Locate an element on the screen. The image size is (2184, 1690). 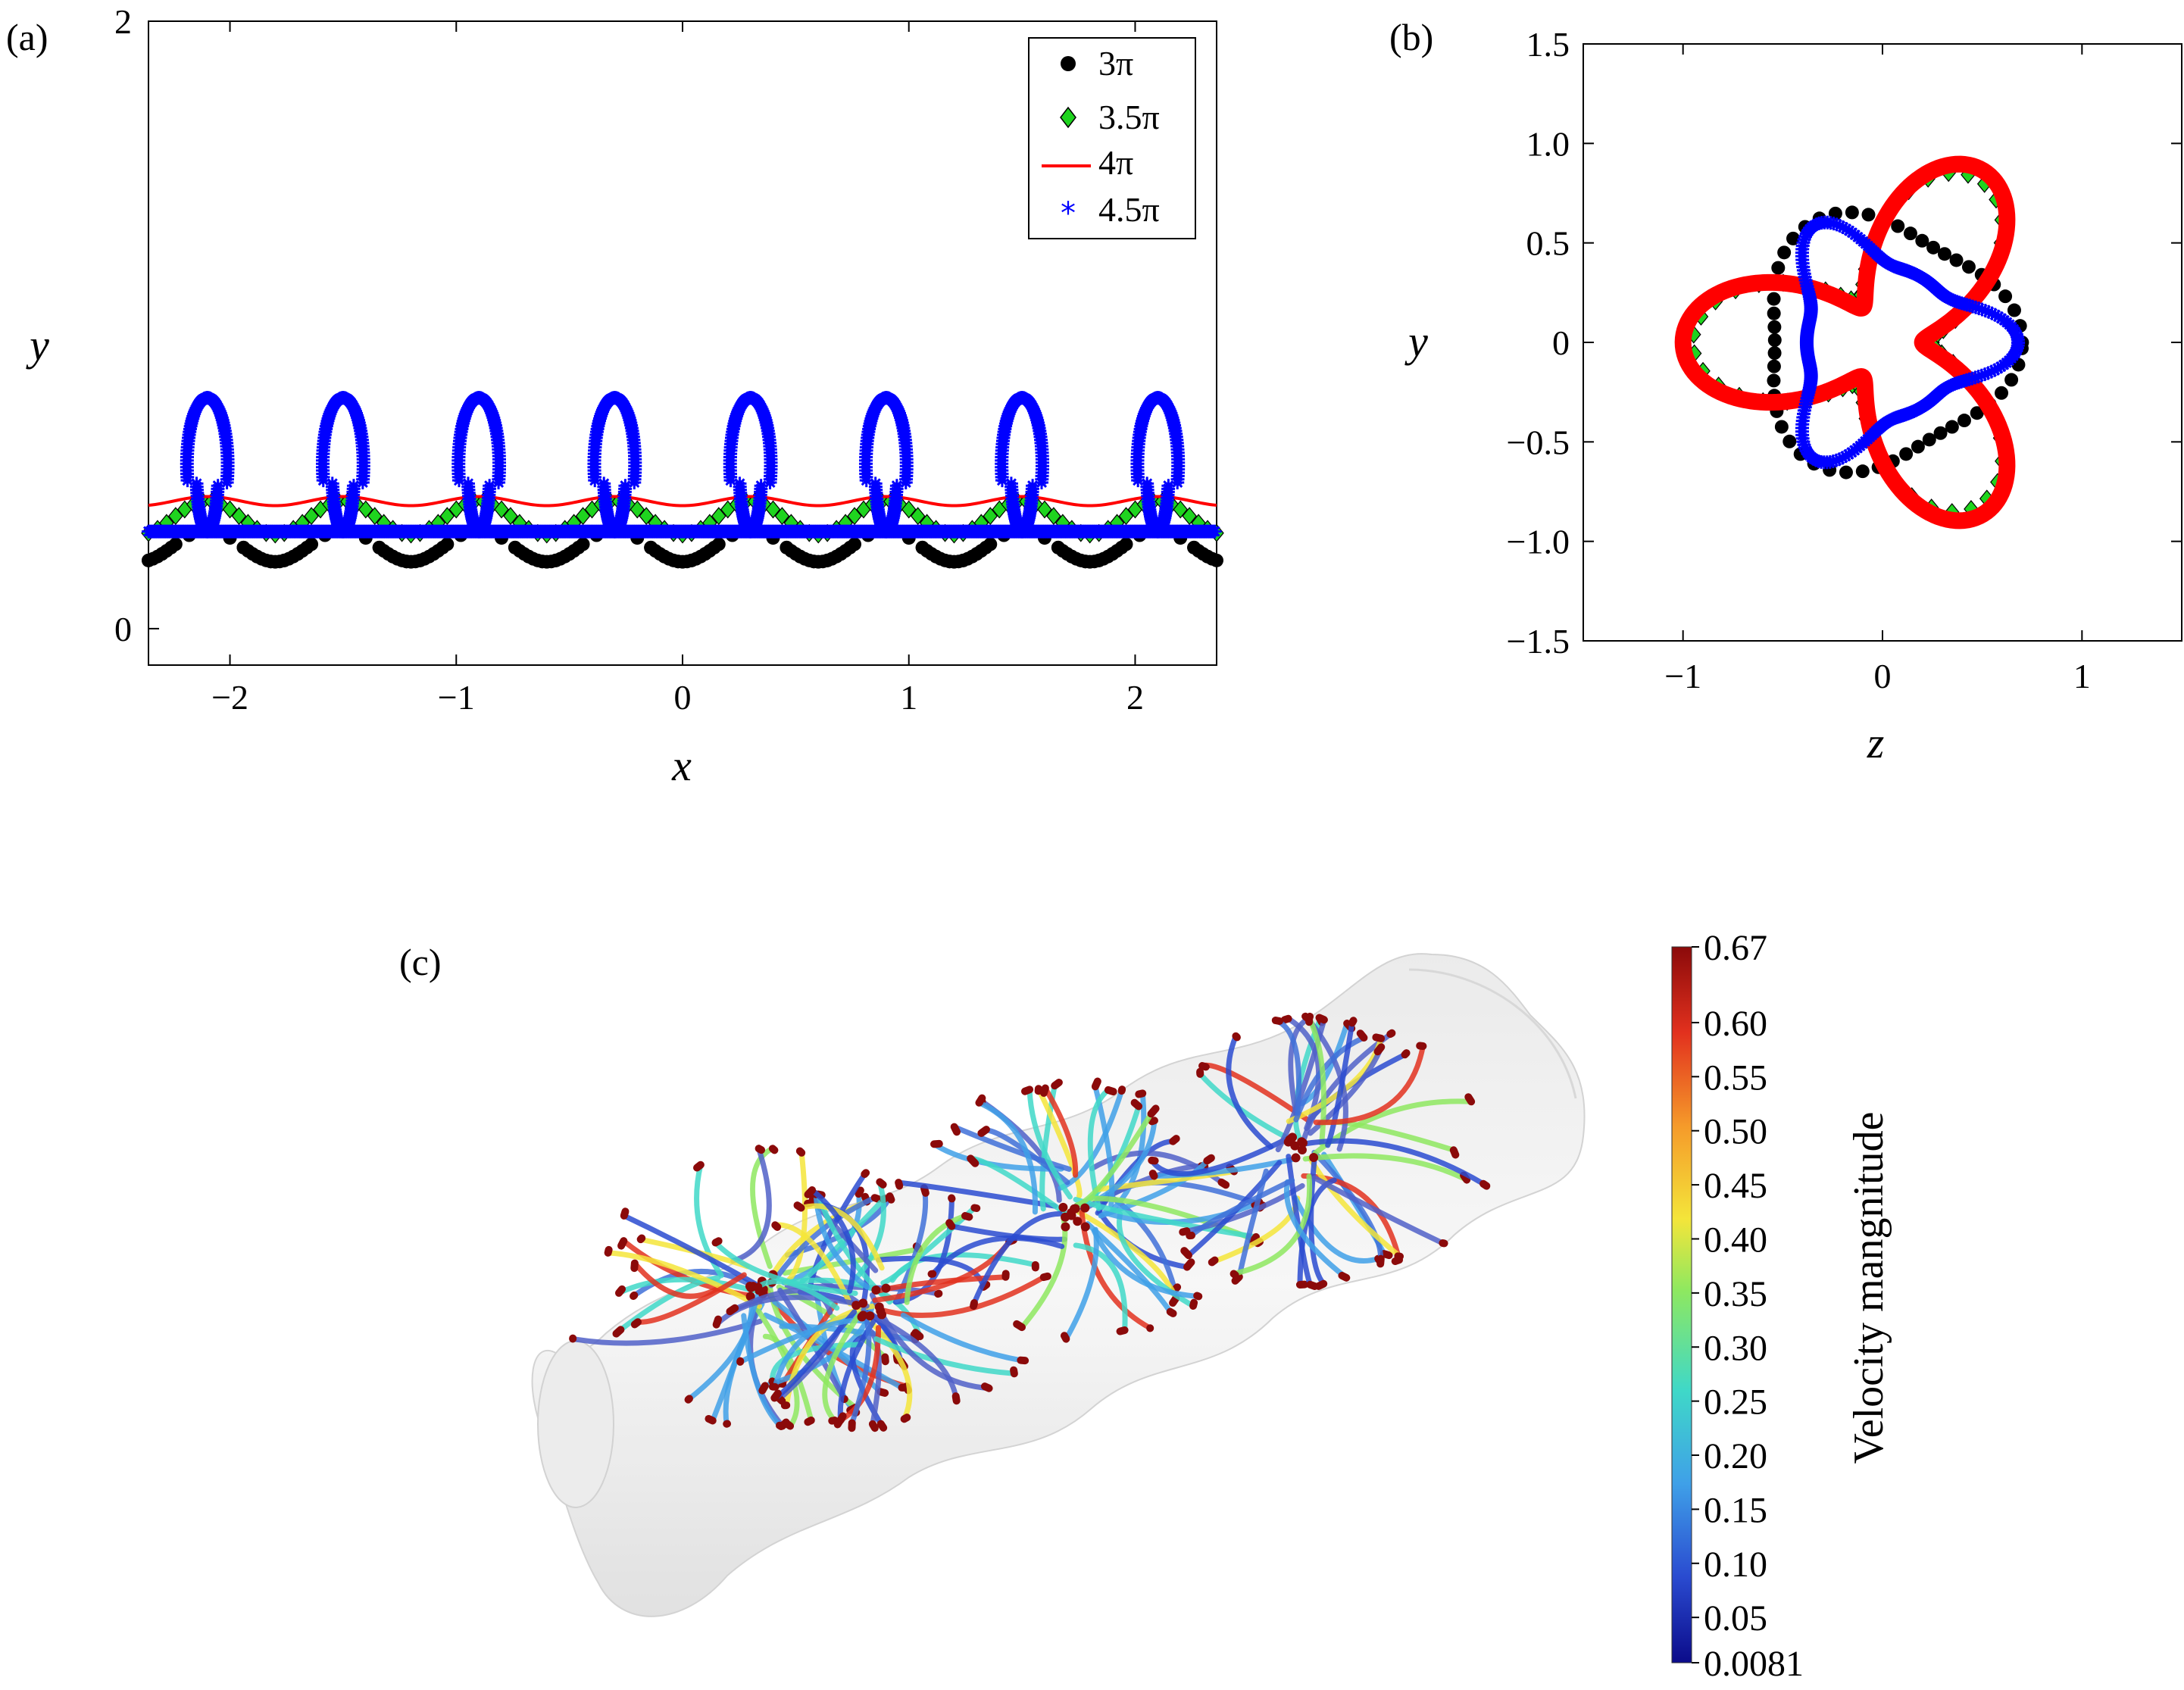
panel-b-y-ticks: −1.5 −1.0 −0.5 0 0.5 1.0 1.5 is located at coordinates (1844, 343).